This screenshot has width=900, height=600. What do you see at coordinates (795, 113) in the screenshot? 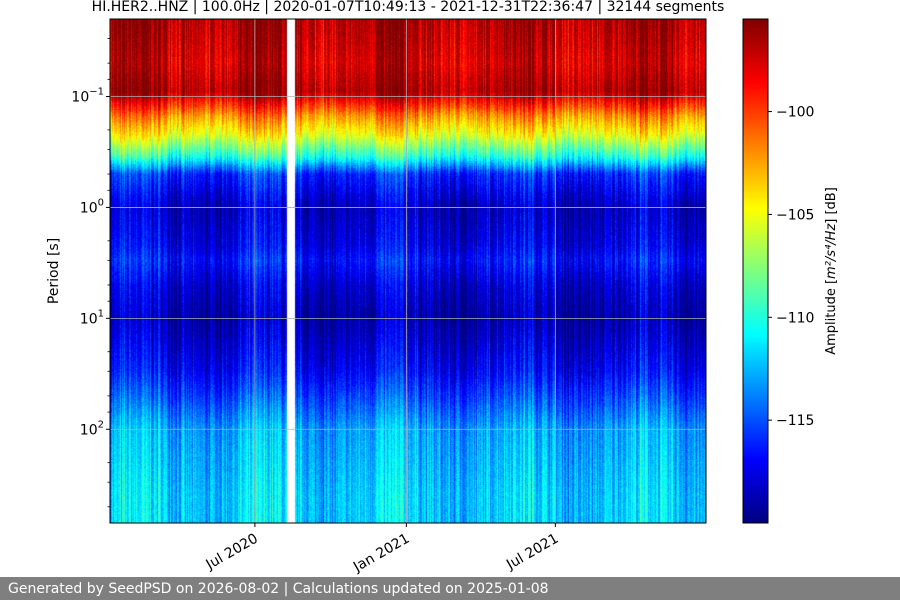
I see `colorbar-tick-label: −100` at bounding box center [795, 113].